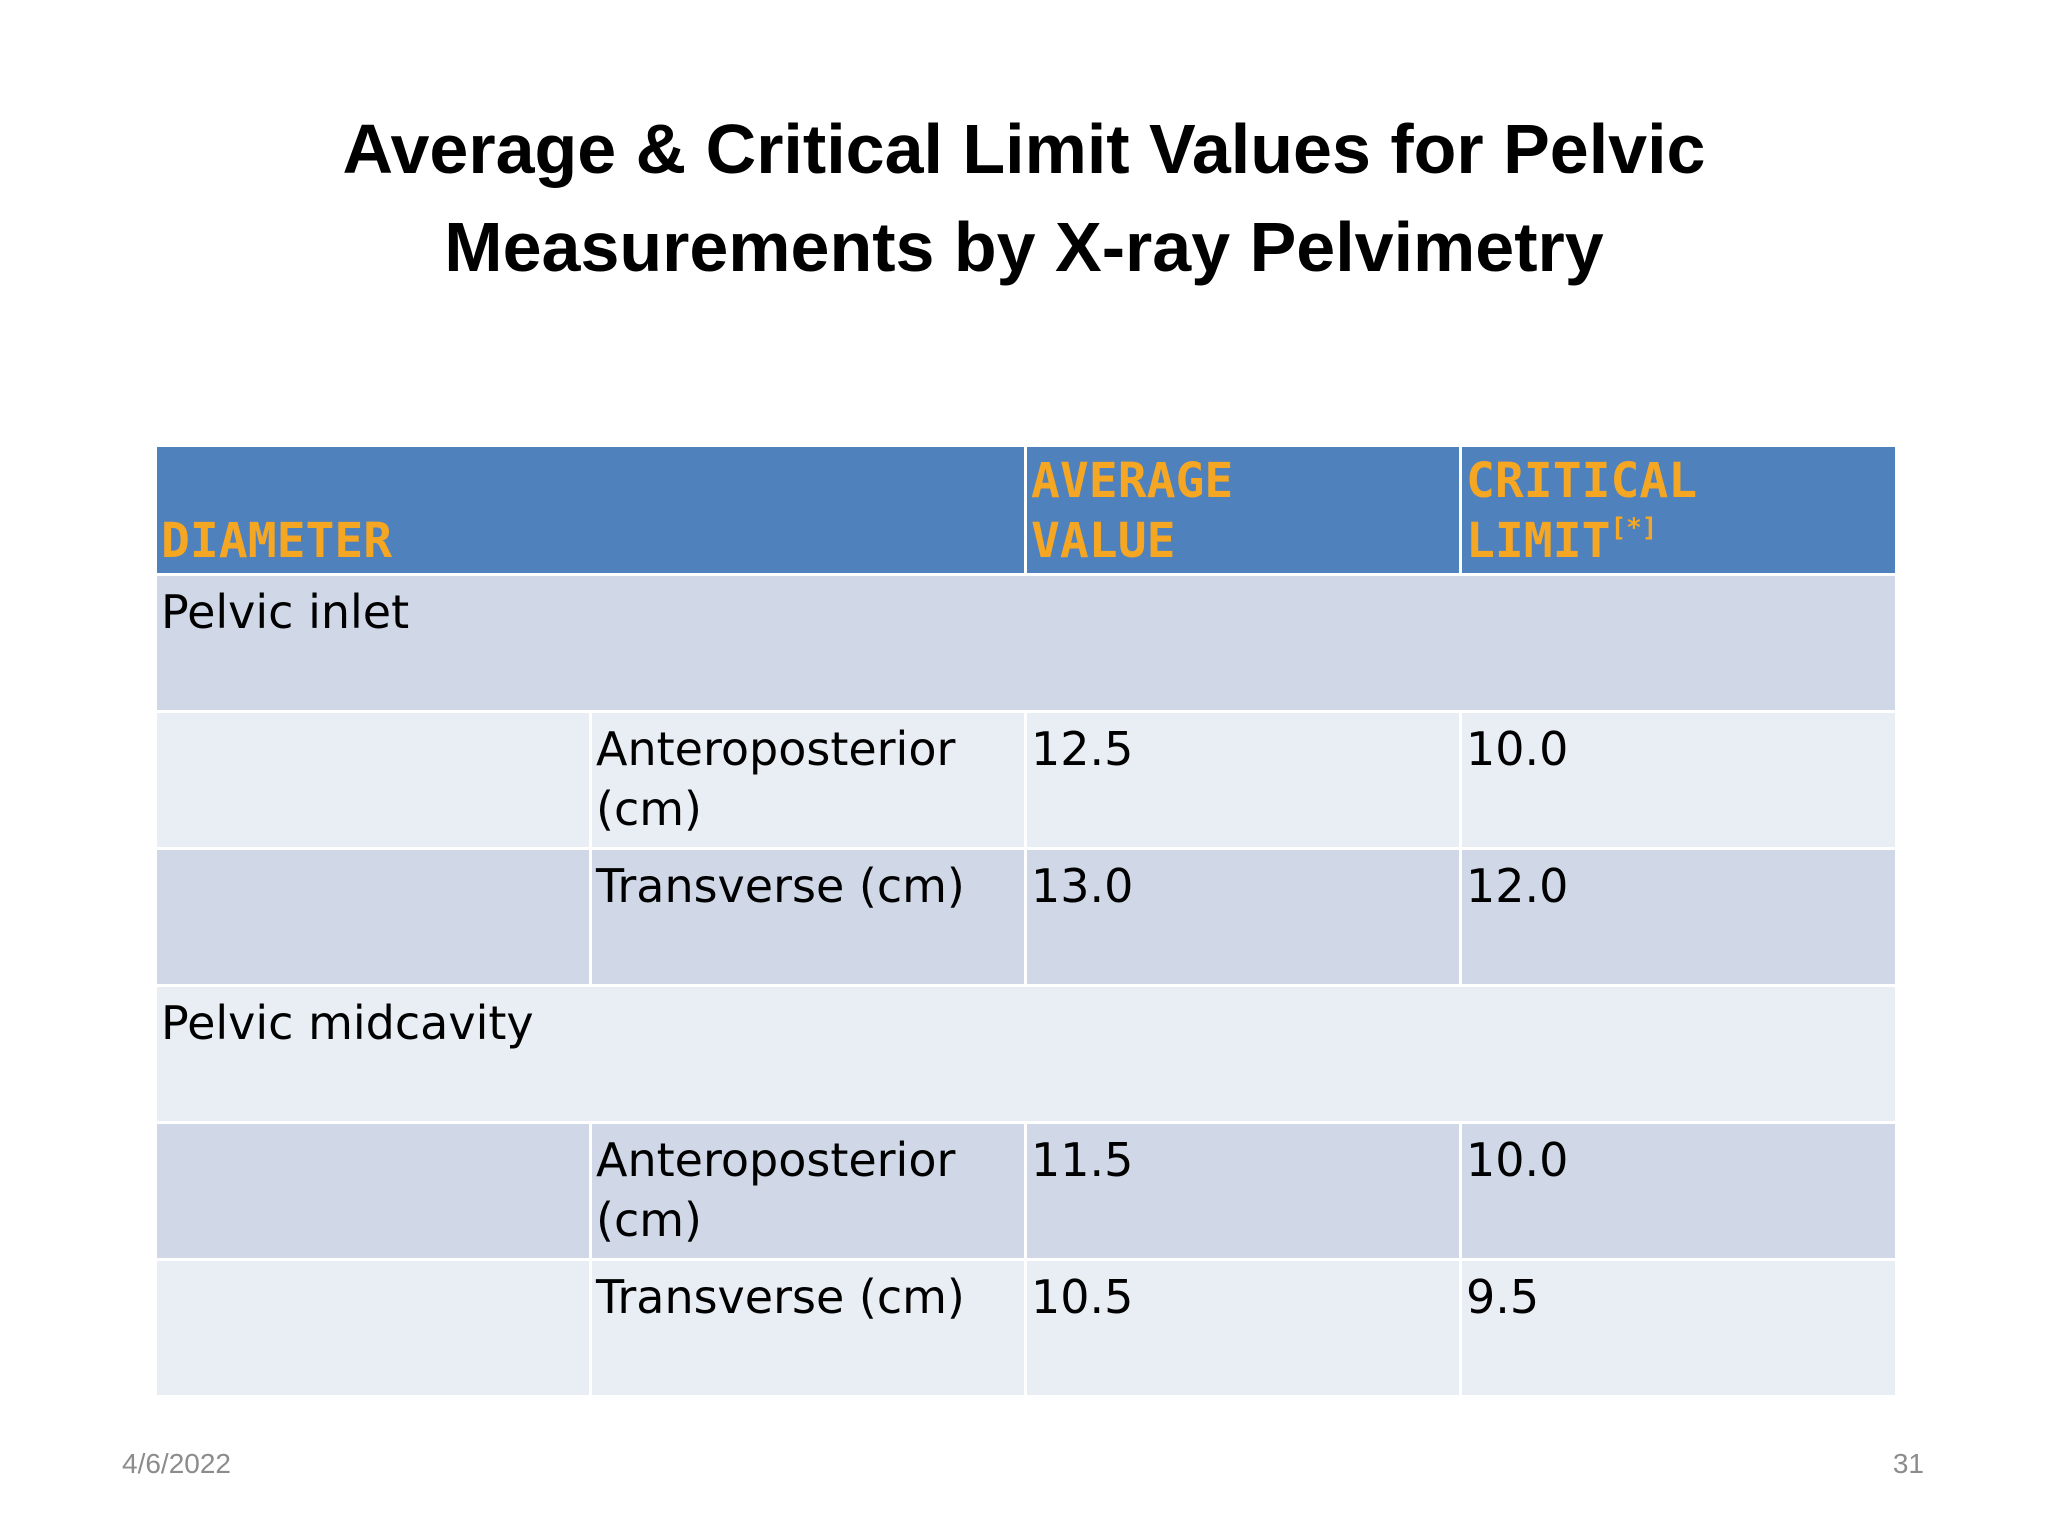 The image size is (2048, 1536). Describe the element at coordinates (1243, 1328) in the screenshot. I see `average-value-cell: 10.5` at that location.